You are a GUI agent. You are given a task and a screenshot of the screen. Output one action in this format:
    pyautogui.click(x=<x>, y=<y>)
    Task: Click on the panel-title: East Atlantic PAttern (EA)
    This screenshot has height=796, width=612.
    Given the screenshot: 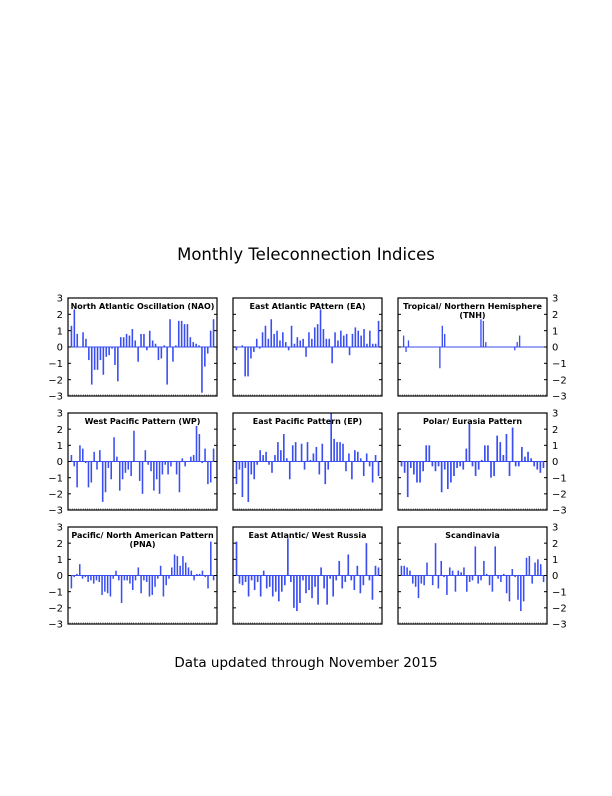 What is the action you would take?
    pyautogui.click(x=308, y=306)
    